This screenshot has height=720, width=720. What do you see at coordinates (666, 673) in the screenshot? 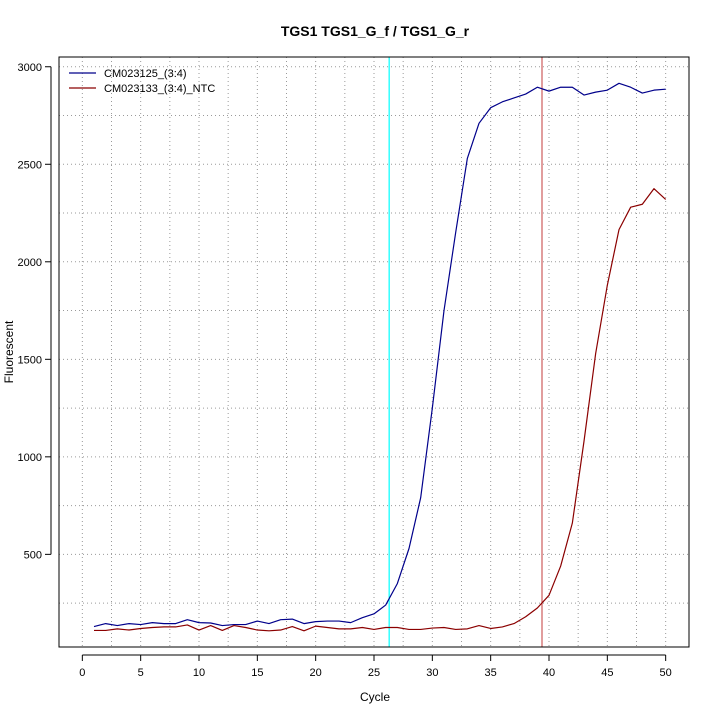
I see `x-tick-label: 50` at bounding box center [666, 673].